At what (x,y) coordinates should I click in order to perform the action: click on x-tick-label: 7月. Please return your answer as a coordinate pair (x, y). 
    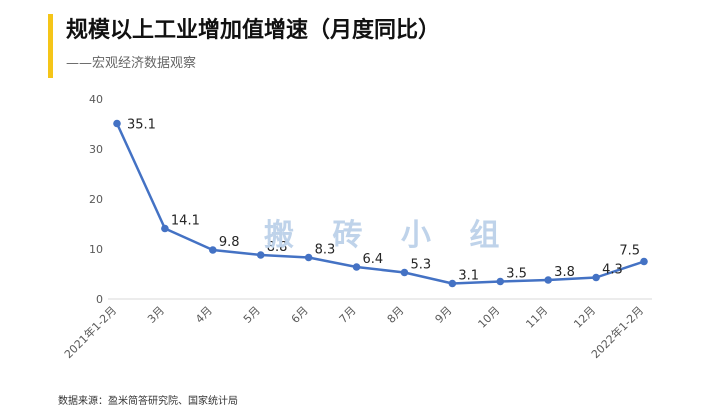
    Looking at the image, I should click on (348, 315).